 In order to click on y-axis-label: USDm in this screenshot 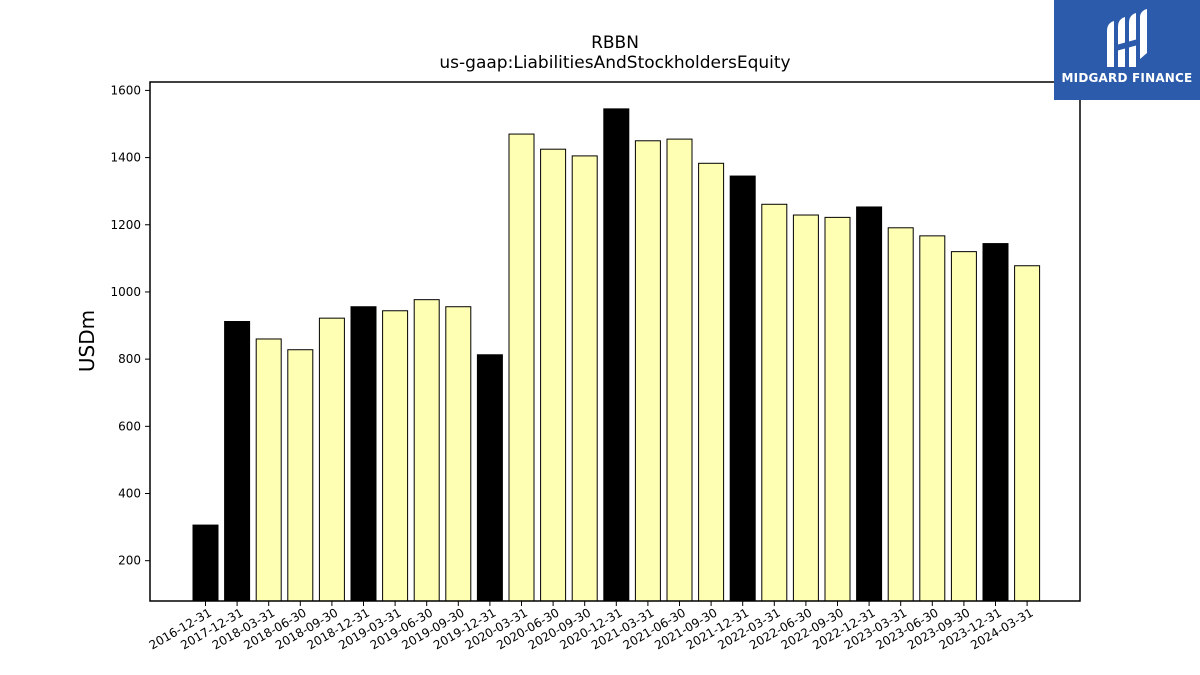, I will do `click(87, 341)`.